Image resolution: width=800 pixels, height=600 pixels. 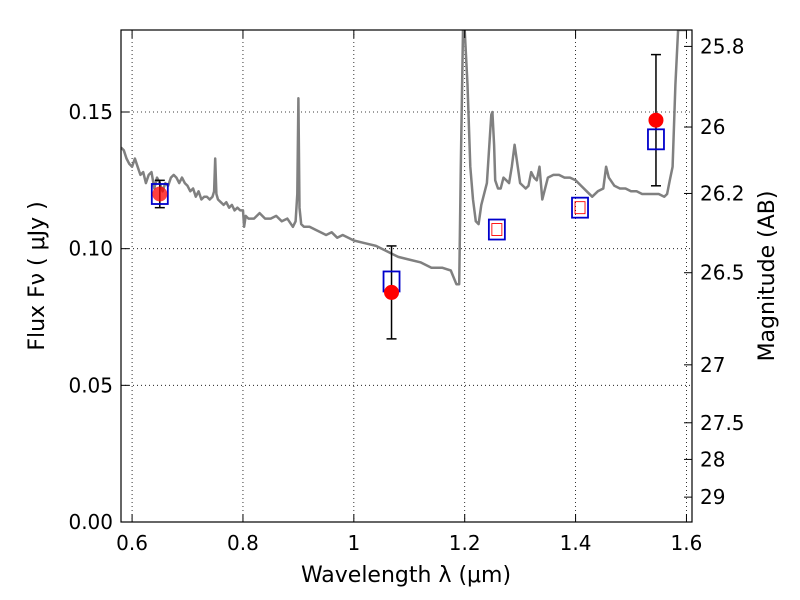 I want to click on x-tick-label: 0.8, so click(x=243, y=543).